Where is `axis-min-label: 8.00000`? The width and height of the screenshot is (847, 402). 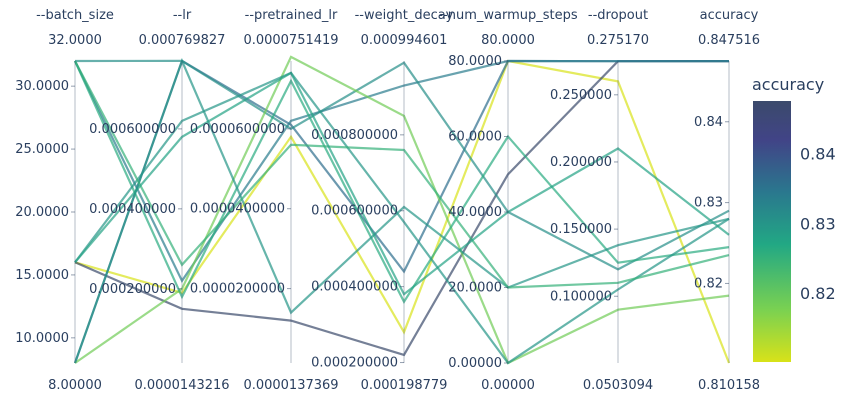 axis-min-label: 8.00000 is located at coordinates (75, 385).